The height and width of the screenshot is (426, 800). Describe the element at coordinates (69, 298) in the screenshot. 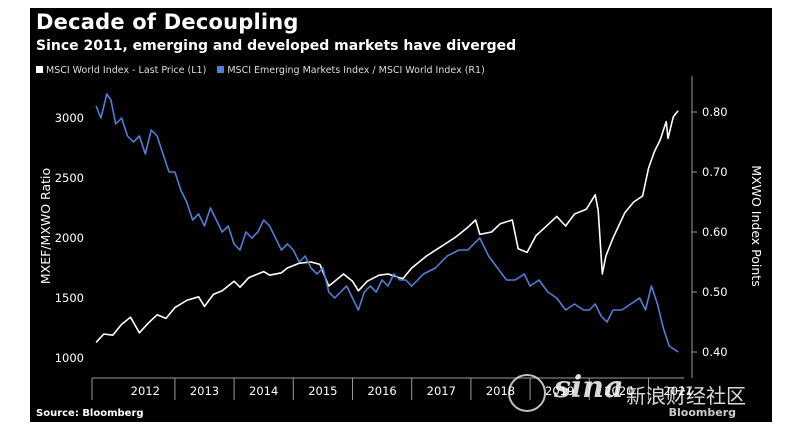

I see `left-y-tick-label: 1500` at that location.